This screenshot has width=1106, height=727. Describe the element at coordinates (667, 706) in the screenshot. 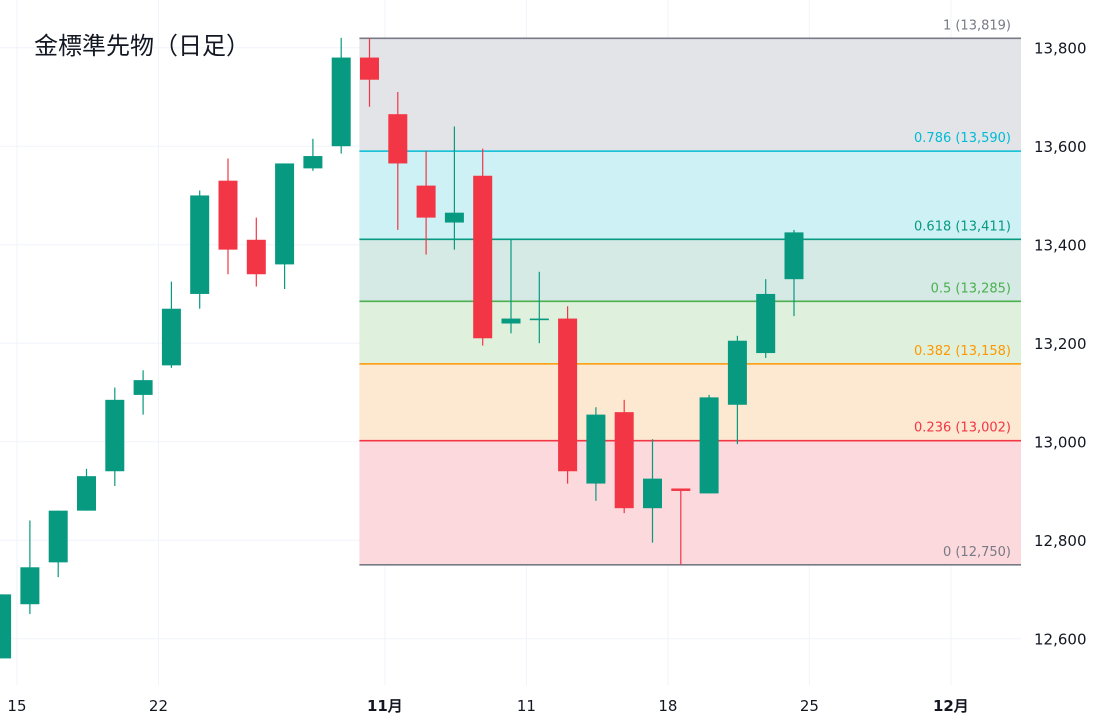

I see `x-tick-label: 18` at that location.